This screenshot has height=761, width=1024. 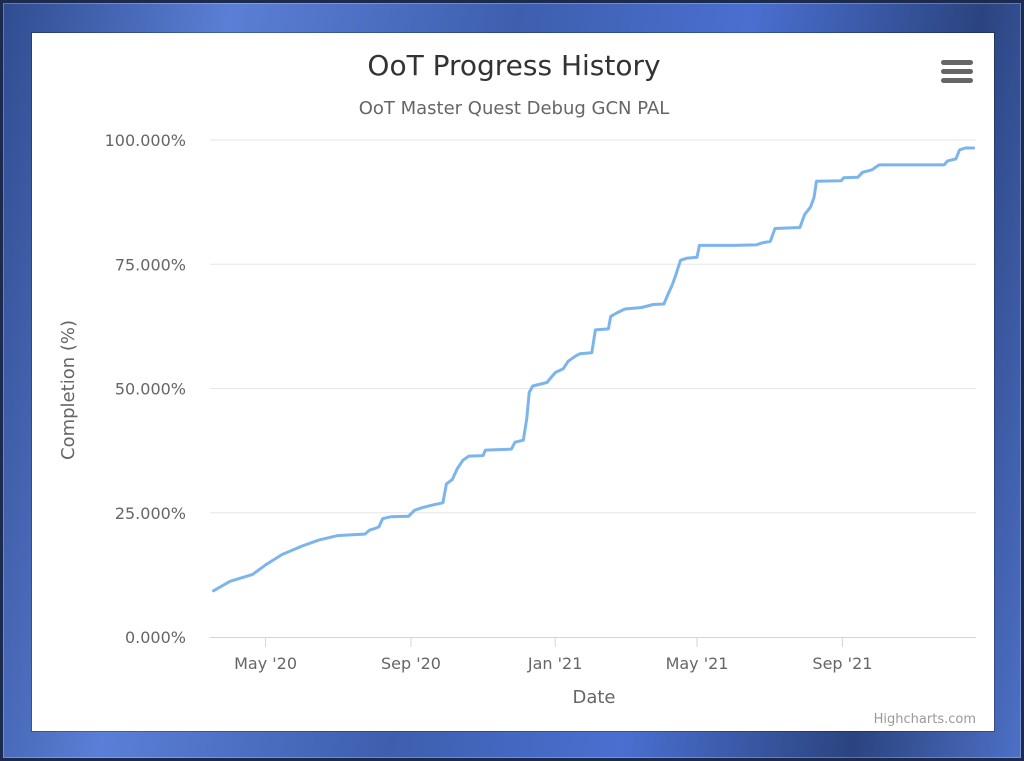 What do you see at coordinates (842, 663) in the screenshot?
I see `x-tick-label: Sep '21` at bounding box center [842, 663].